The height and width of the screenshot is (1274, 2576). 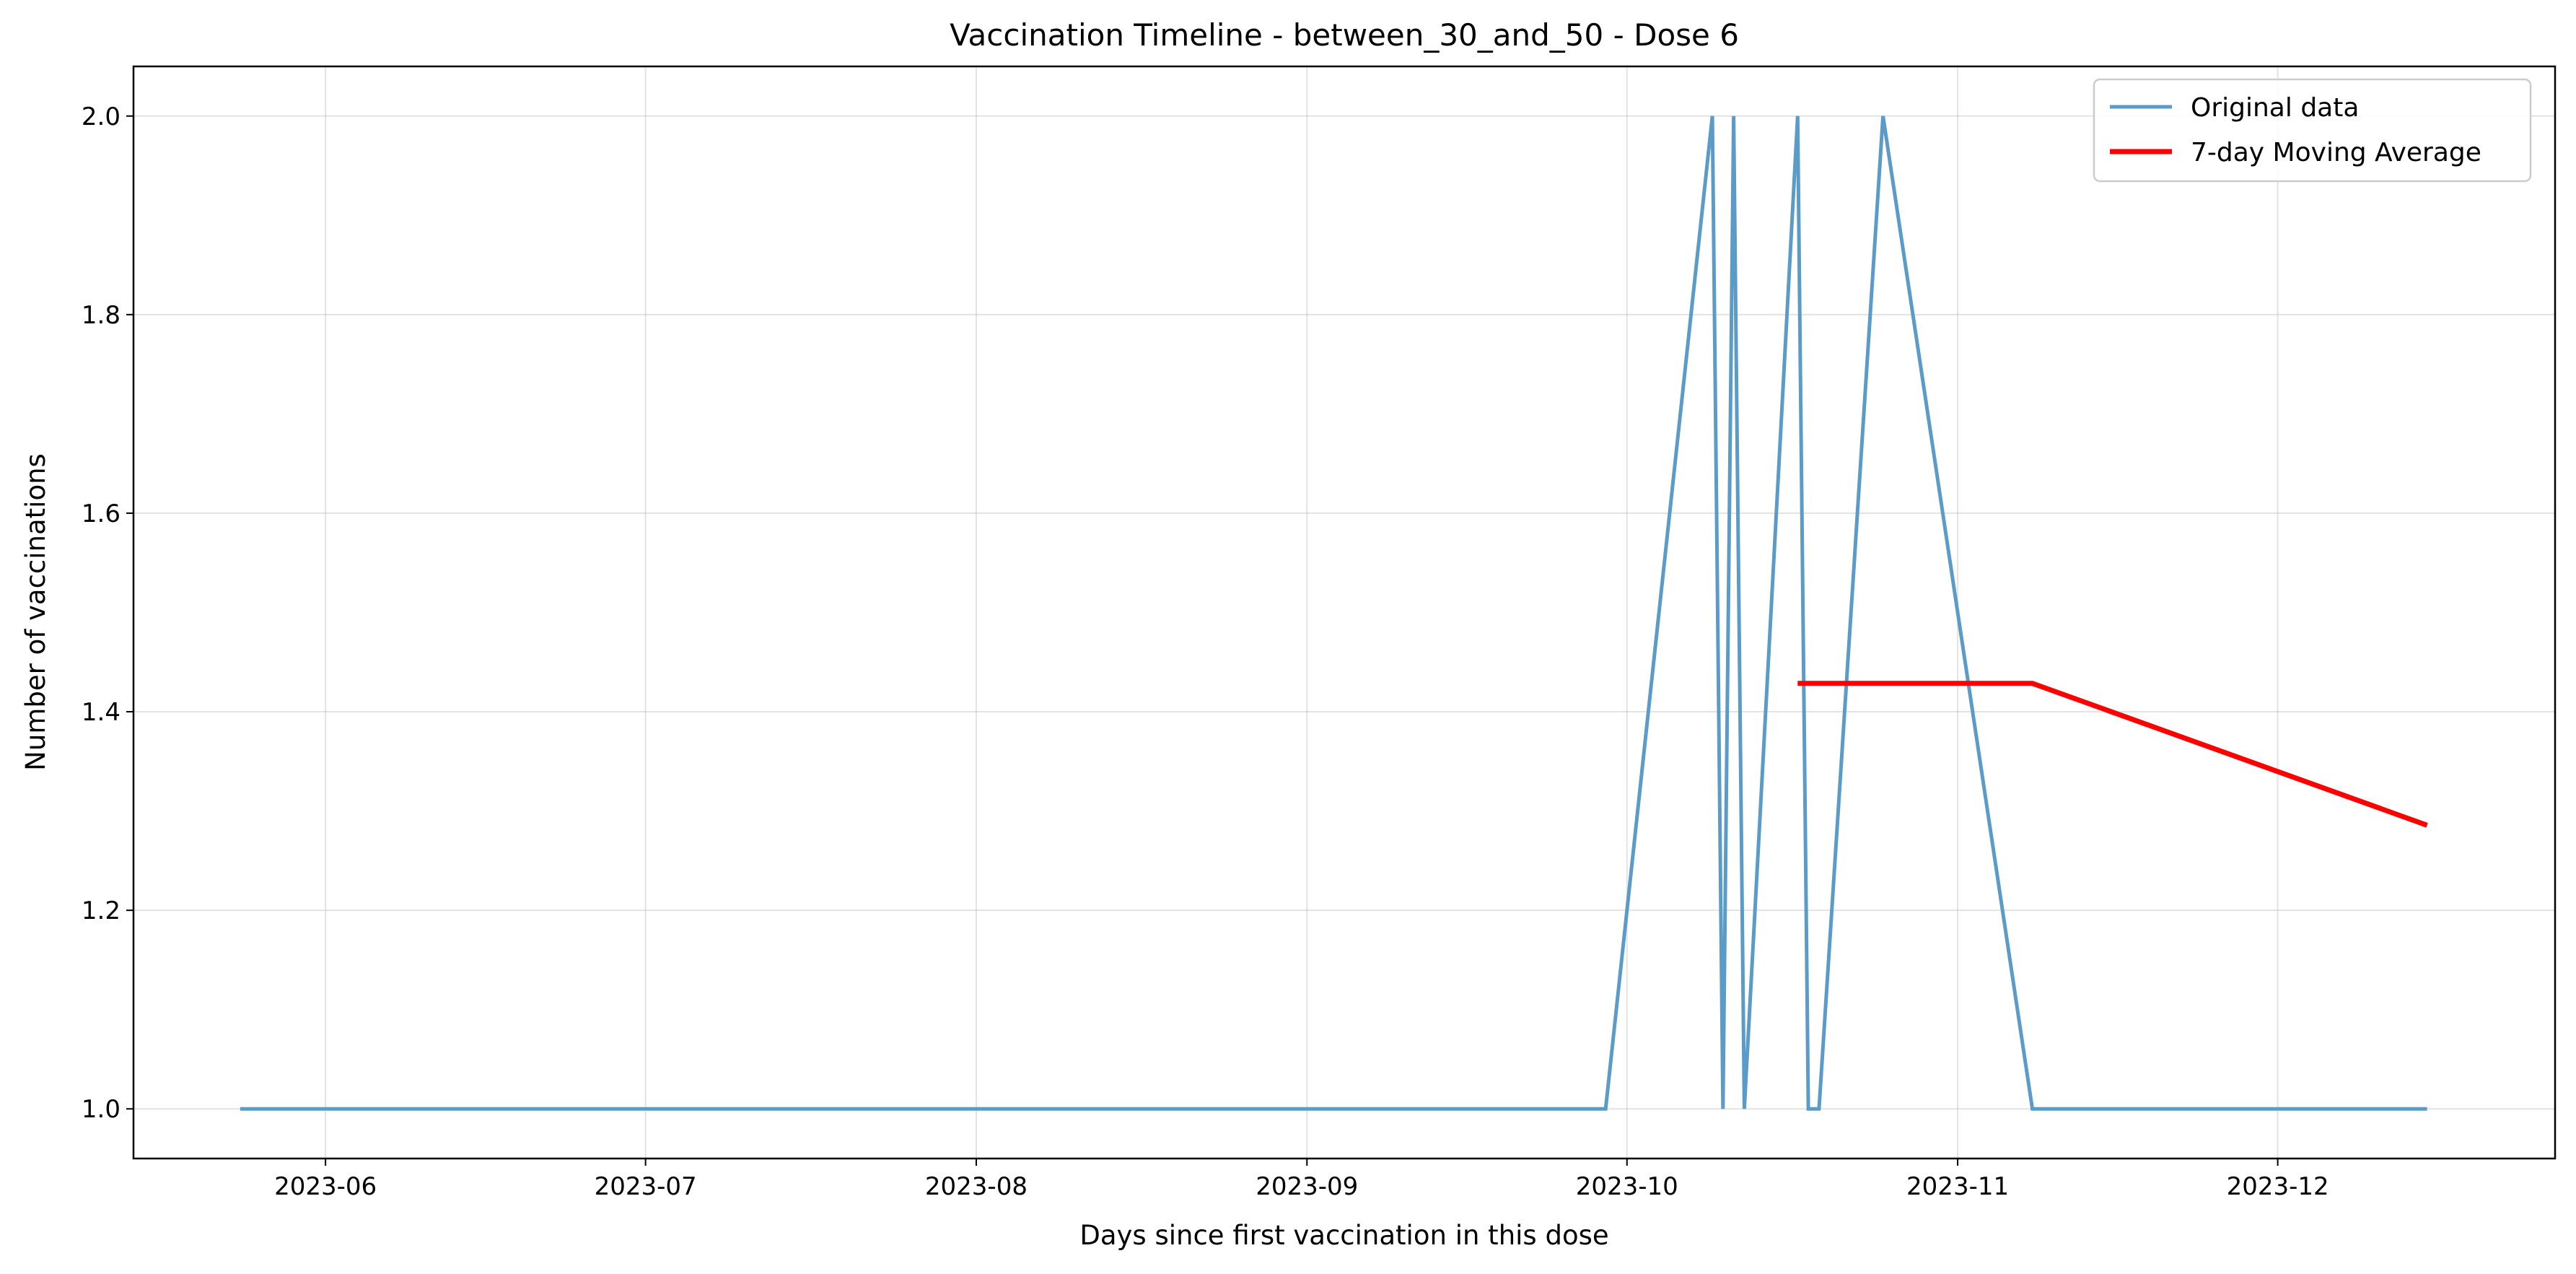 I want to click on legend-label-moving-average: 7-day Moving Average, so click(x=2336, y=152).